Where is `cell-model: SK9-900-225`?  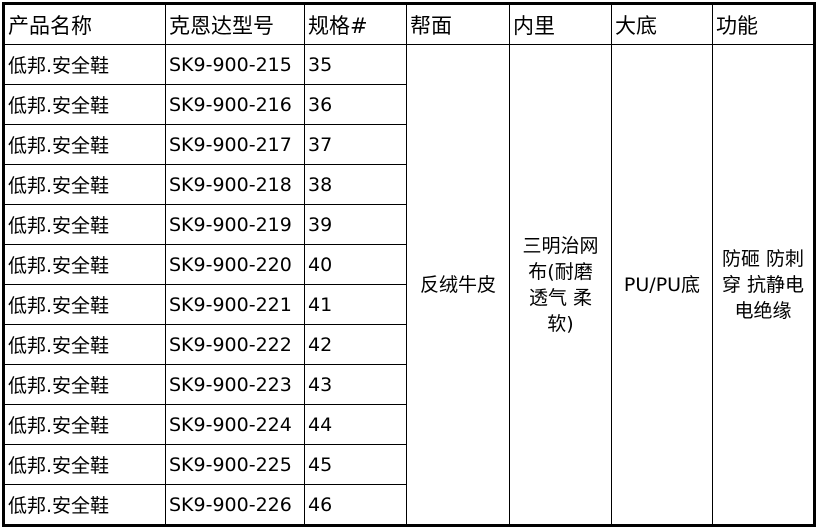 cell-model: SK9-900-225 is located at coordinates (235, 464).